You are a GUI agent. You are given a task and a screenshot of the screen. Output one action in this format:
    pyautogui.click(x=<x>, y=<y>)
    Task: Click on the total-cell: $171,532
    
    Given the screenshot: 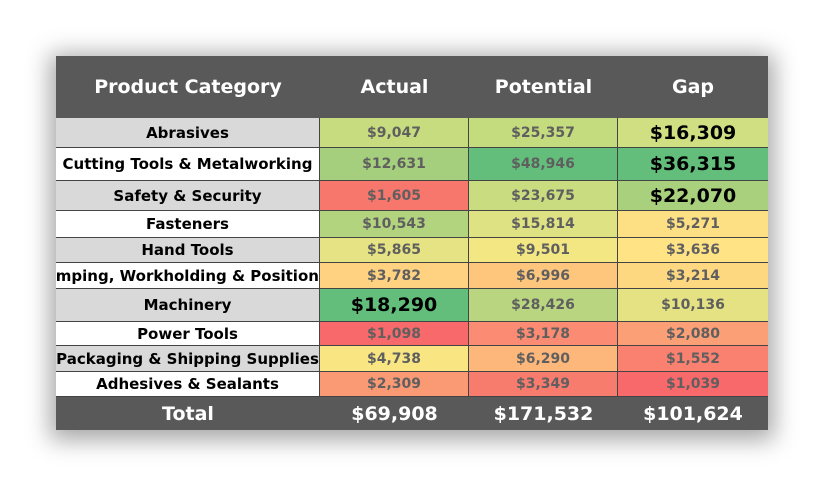 What is the action you would take?
    pyautogui.click(x=543, y=413)
    